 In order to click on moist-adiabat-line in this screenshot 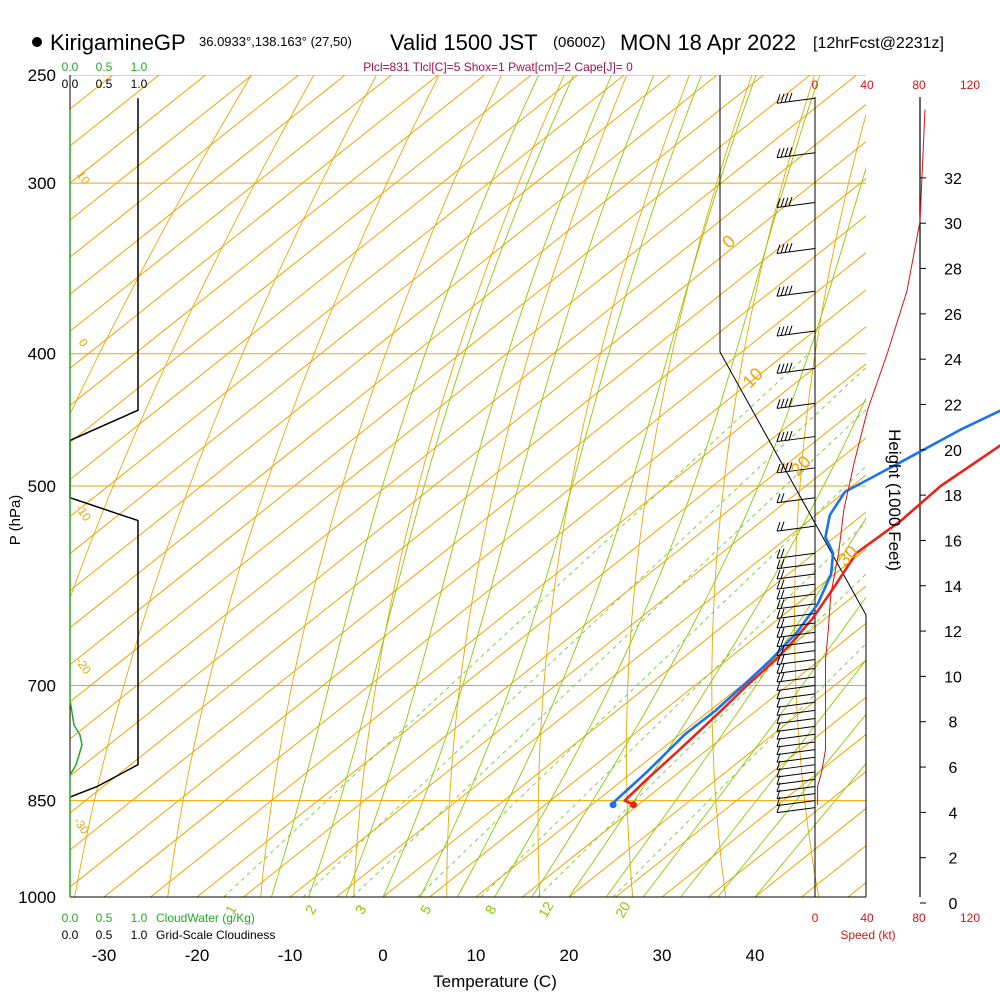, I will do `click(773, 778)`.